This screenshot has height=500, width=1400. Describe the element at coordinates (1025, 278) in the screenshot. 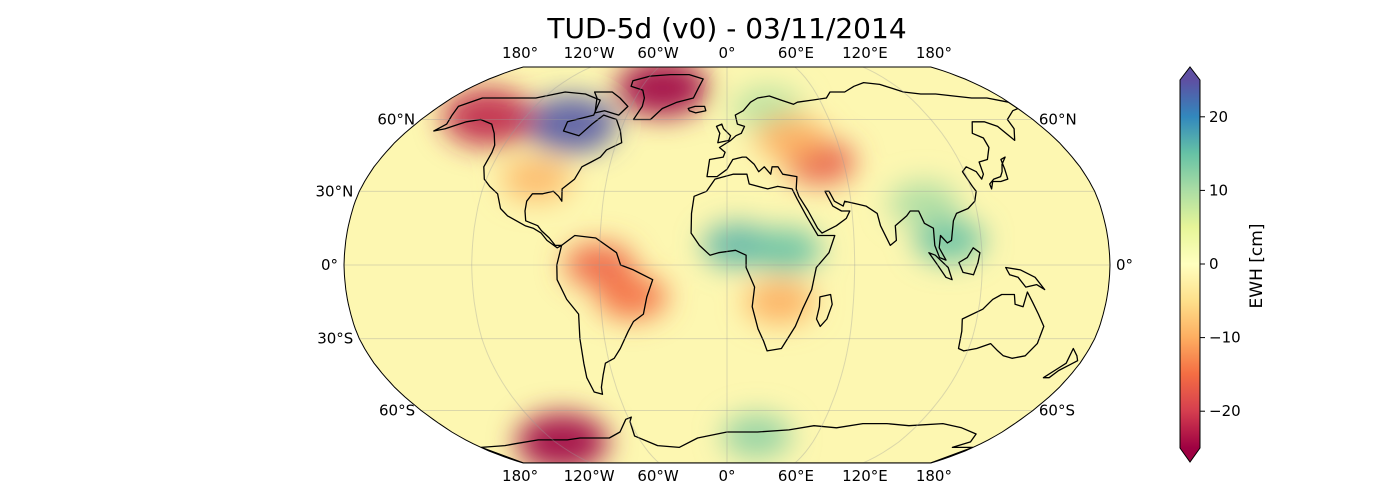

I see `coastline-new-guinea` at that location.